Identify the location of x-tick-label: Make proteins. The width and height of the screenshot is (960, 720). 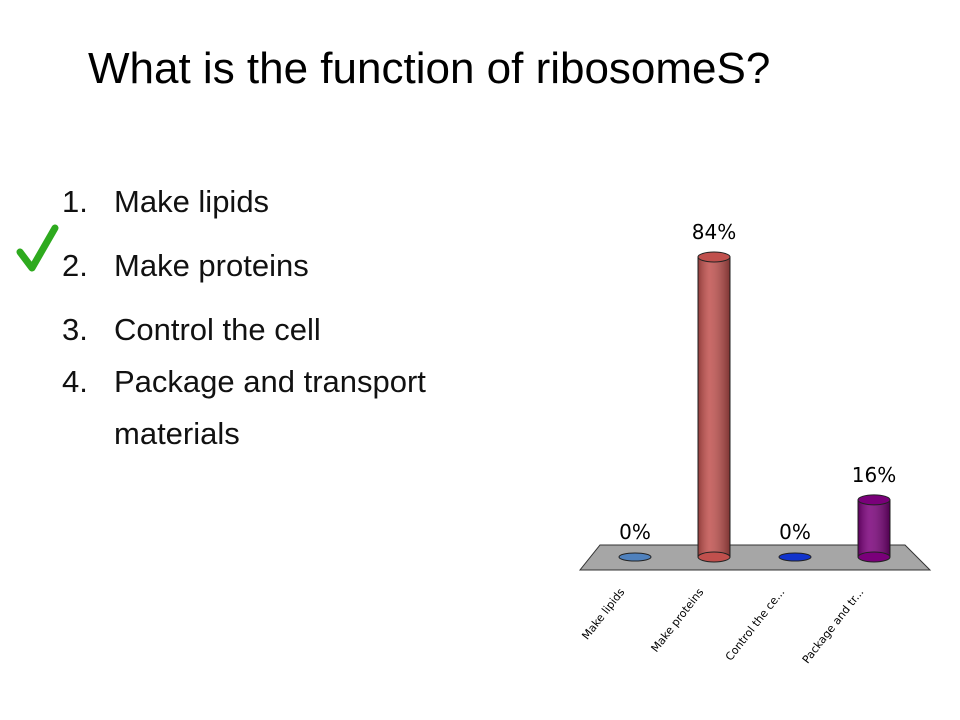
(678, 620).